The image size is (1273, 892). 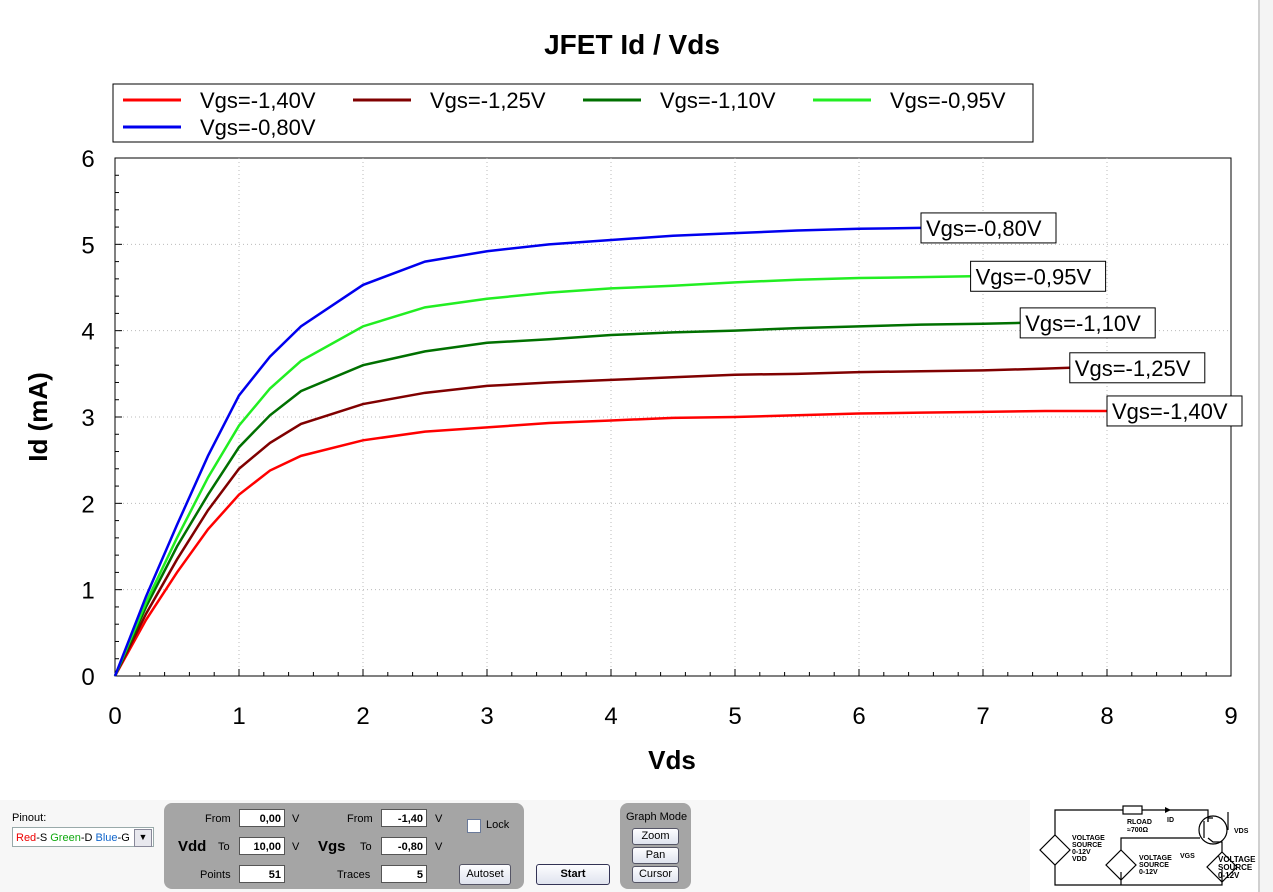 What do you see at coordinates (88, 838) in the screenshot?
I see `pinout-d: -D` at bounding box center [88, 838].